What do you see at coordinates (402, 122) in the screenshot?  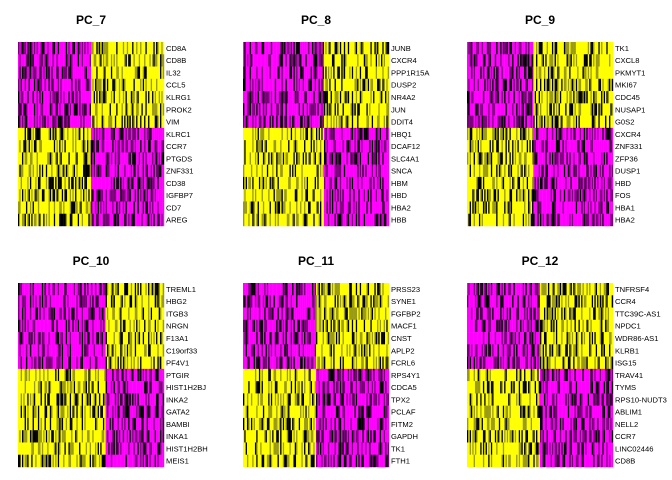 I see `gene-label: DDIT4` at bounding box center [402, 122].